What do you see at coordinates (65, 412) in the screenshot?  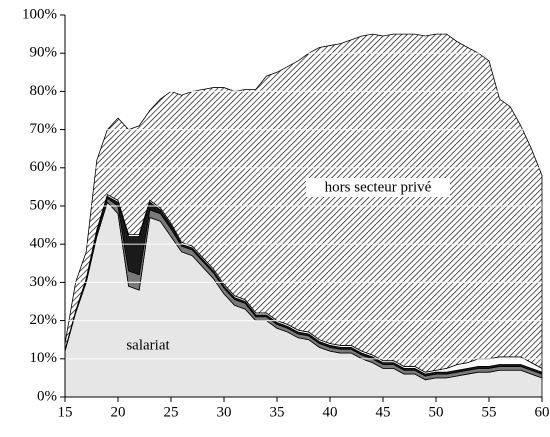 I see `x-tick-label: 15` at bounding box center [65, 412].